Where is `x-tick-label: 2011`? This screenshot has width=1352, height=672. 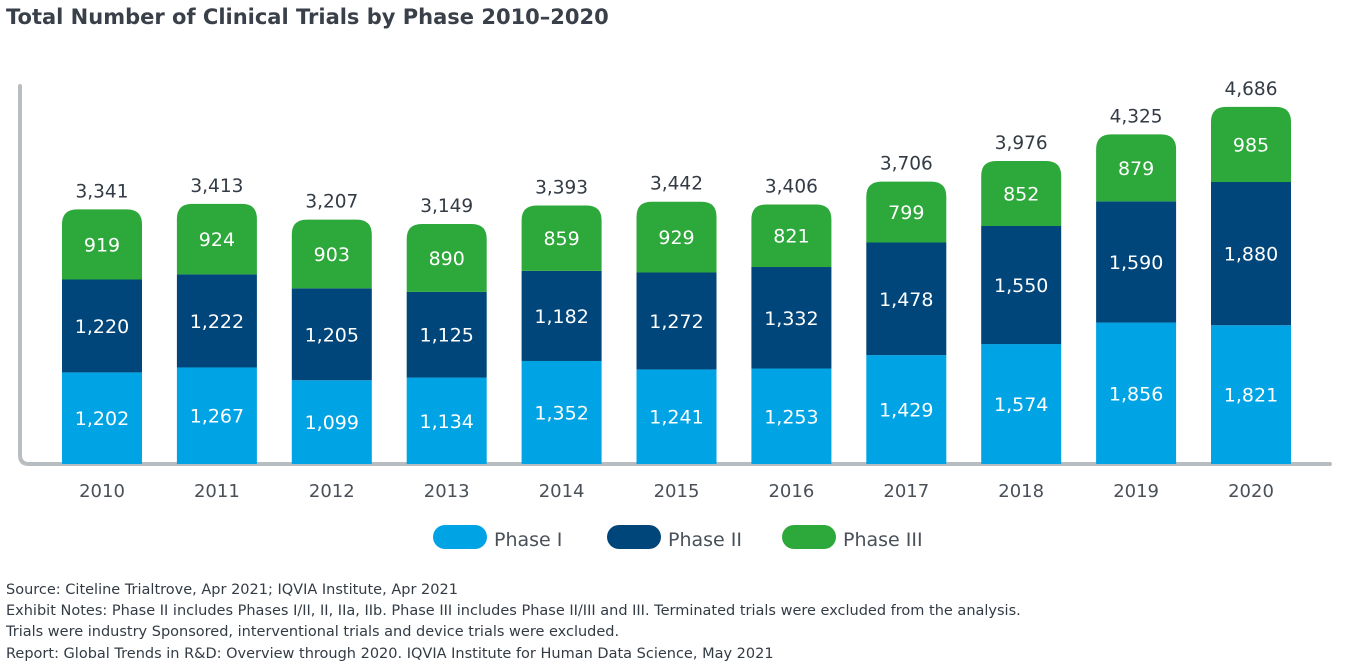
x-tick-label: 2011 is located at coordinates (217, 491).